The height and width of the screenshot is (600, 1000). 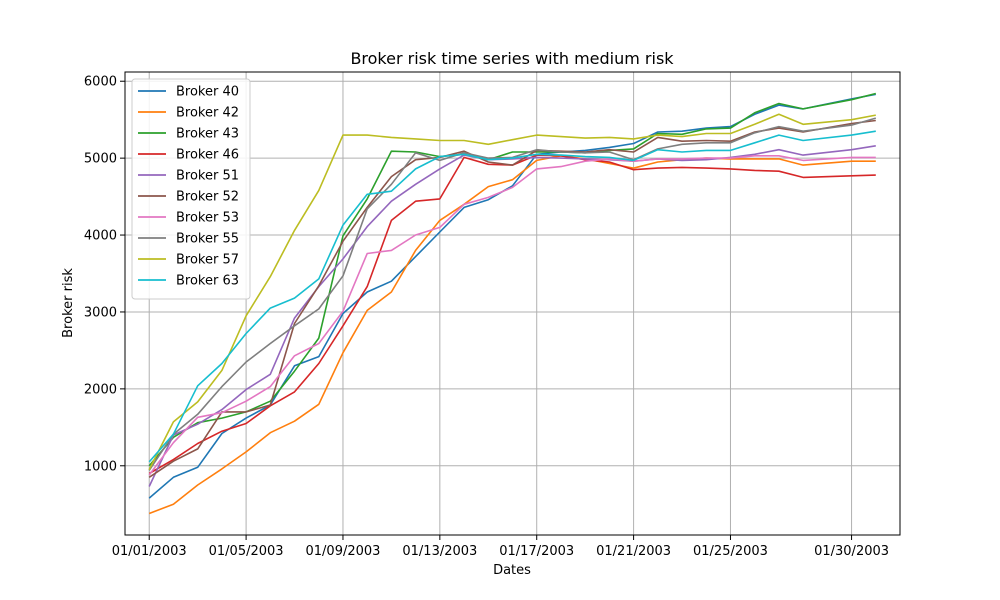 What do you see at coordinates (439, 551) in the screenshot?
I see `x-tick-label: 01/13/2003` at bounding box center [439, 551].